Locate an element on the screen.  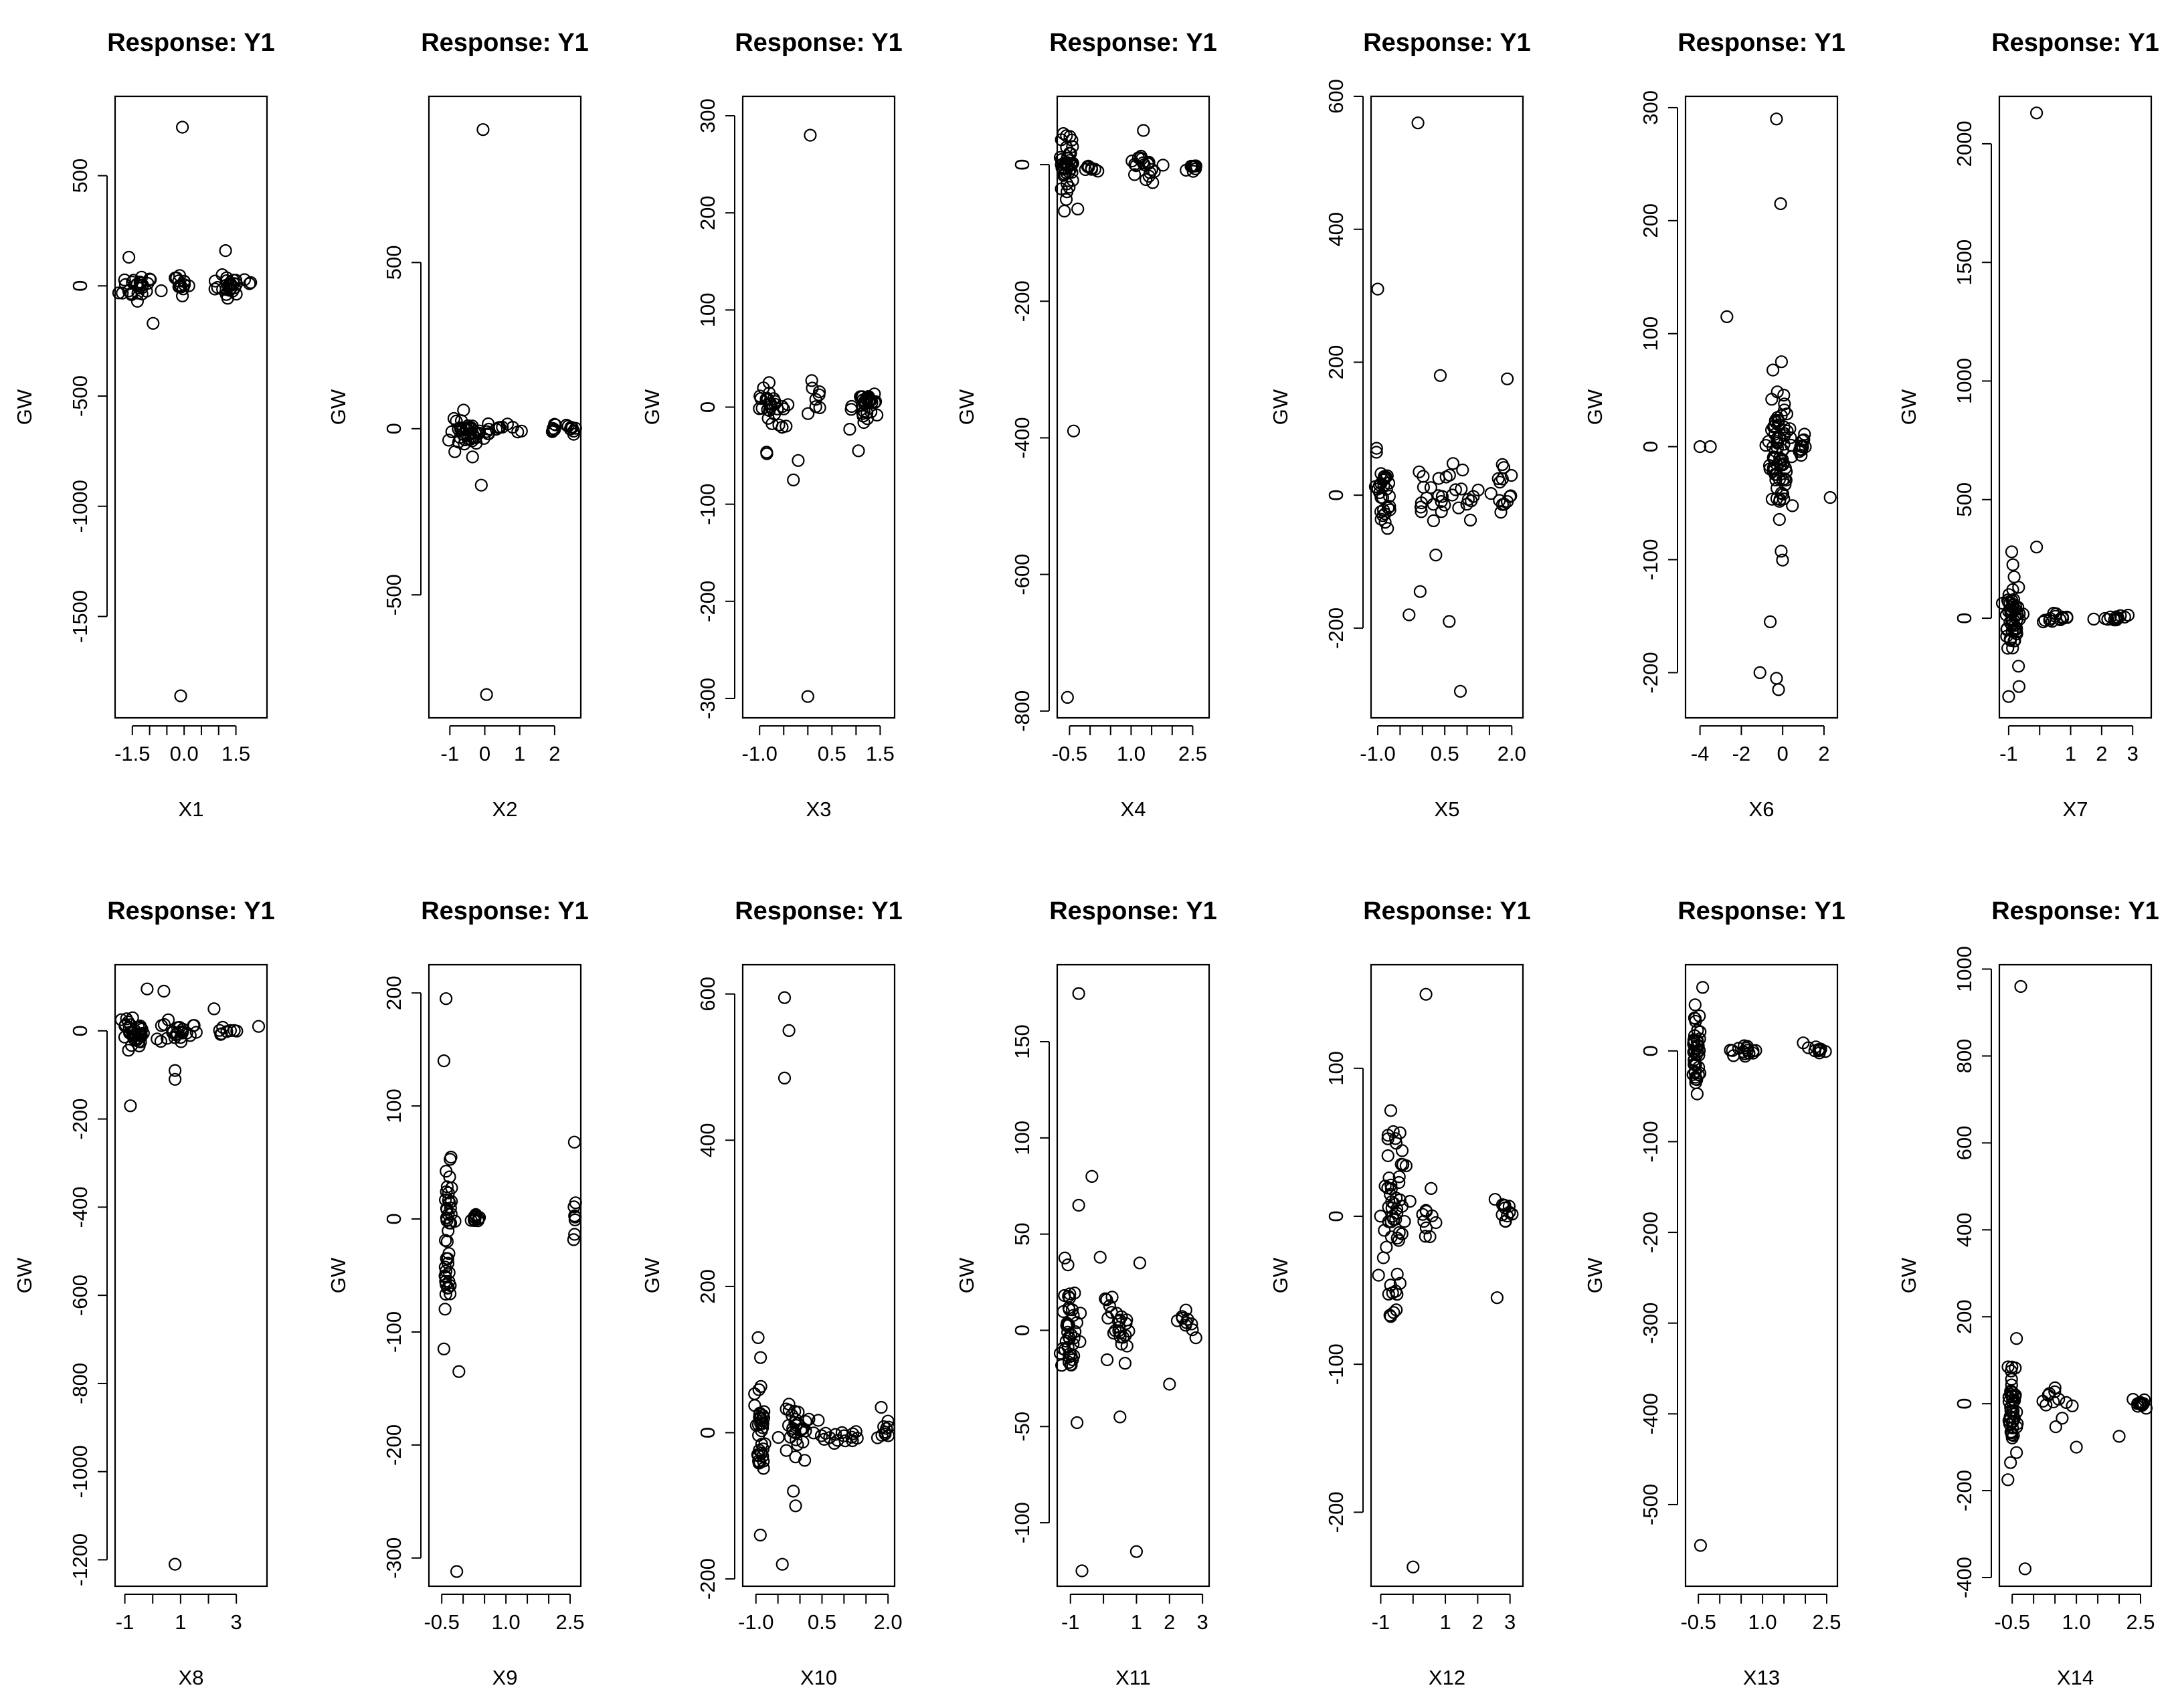
y-axis-label: GW is located at coordinates (24, 407).